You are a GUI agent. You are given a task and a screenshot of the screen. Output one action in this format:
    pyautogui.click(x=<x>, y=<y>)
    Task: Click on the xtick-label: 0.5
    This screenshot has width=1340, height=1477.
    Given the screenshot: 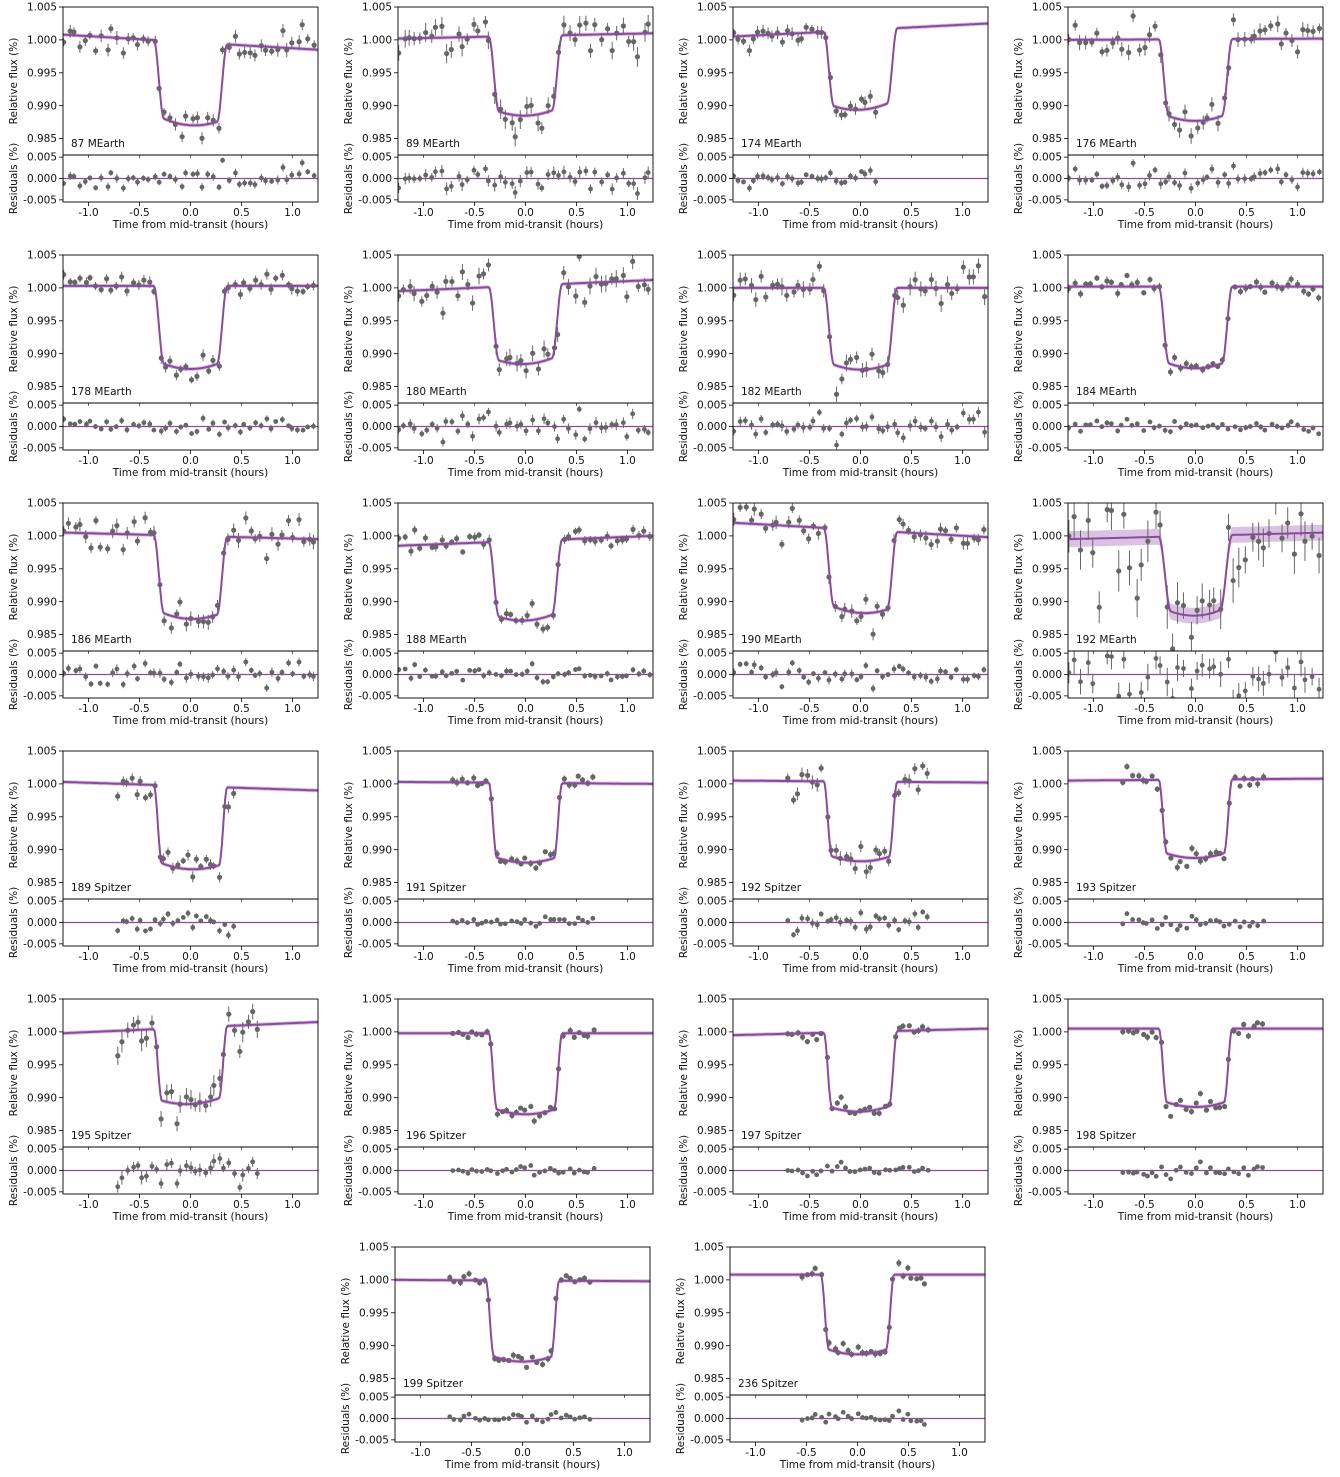 What is the action you would take?
    pyautogui.click(x=576, y=461)
    